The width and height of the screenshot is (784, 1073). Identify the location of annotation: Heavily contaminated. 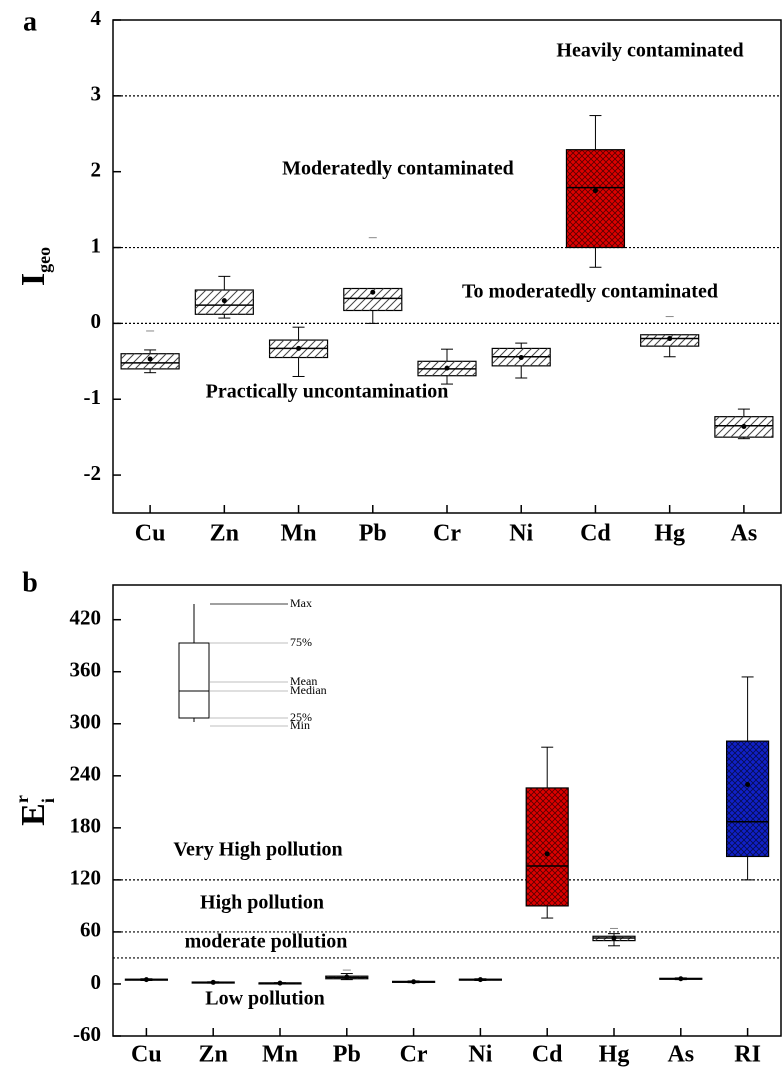
(649, 51).